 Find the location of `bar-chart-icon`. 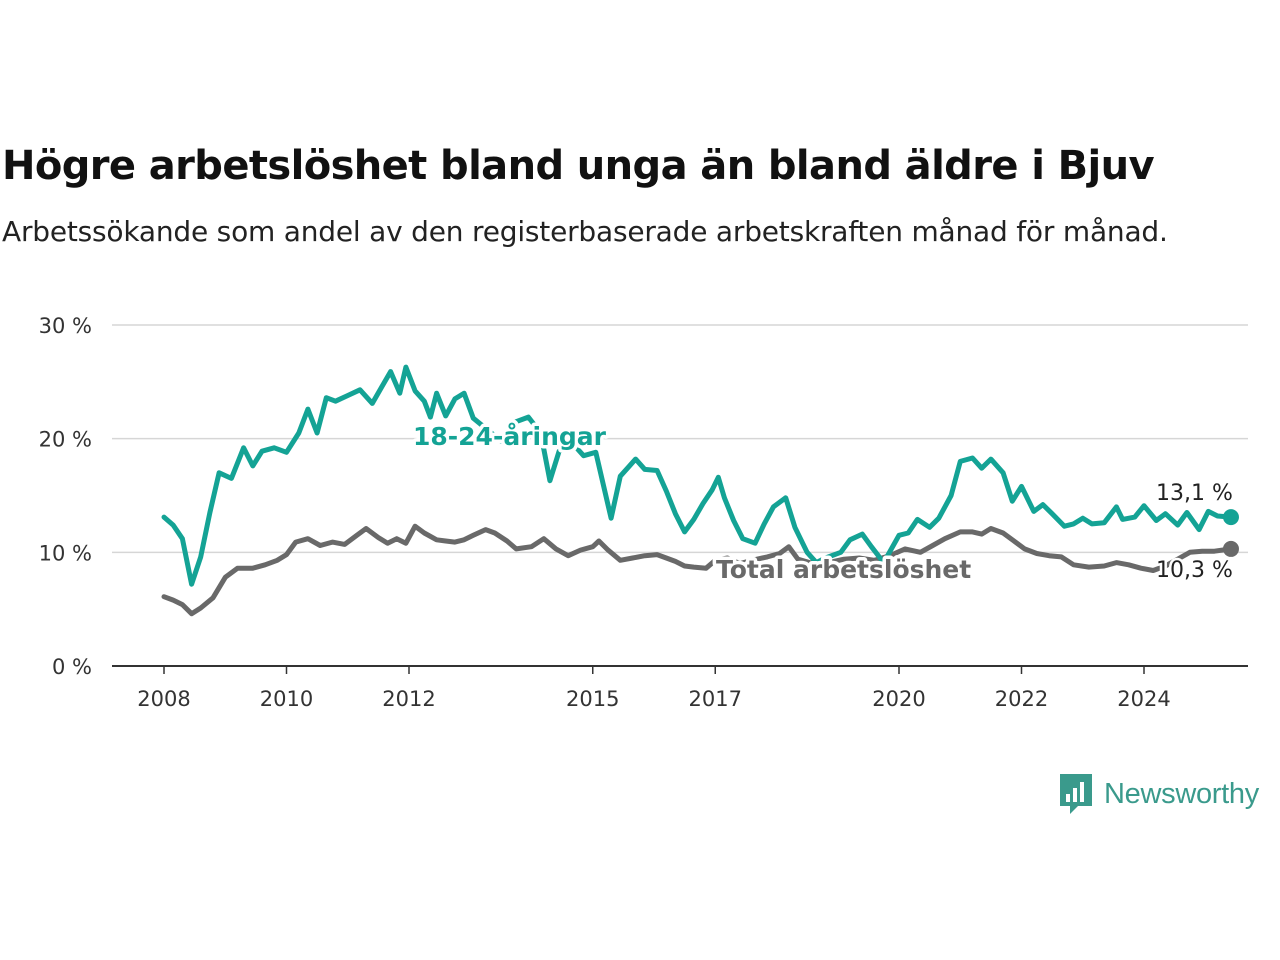

bar-chart-icon is located at coordinates (1076, 794).